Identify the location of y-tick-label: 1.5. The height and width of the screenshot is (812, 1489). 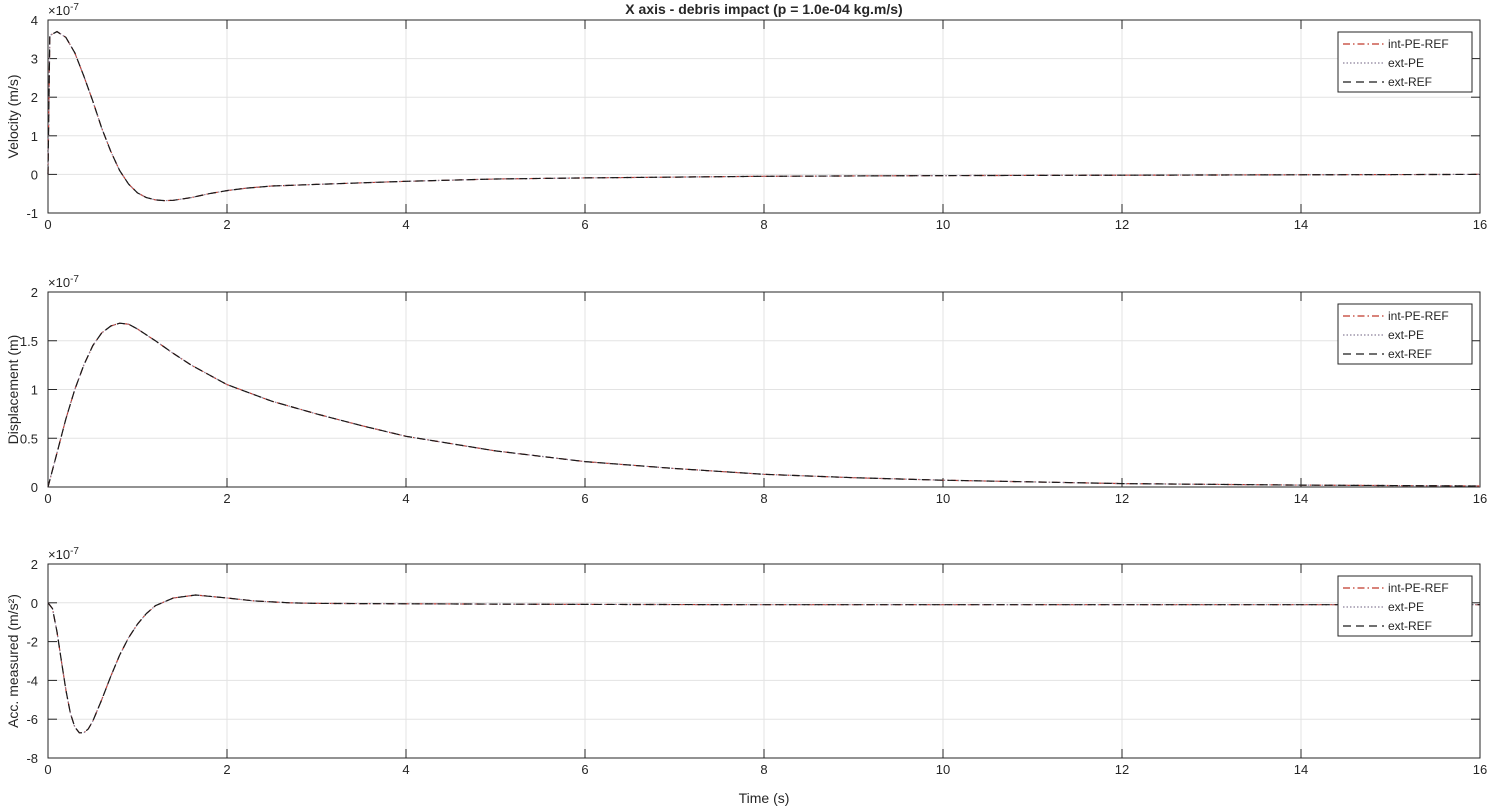
(29, 341).